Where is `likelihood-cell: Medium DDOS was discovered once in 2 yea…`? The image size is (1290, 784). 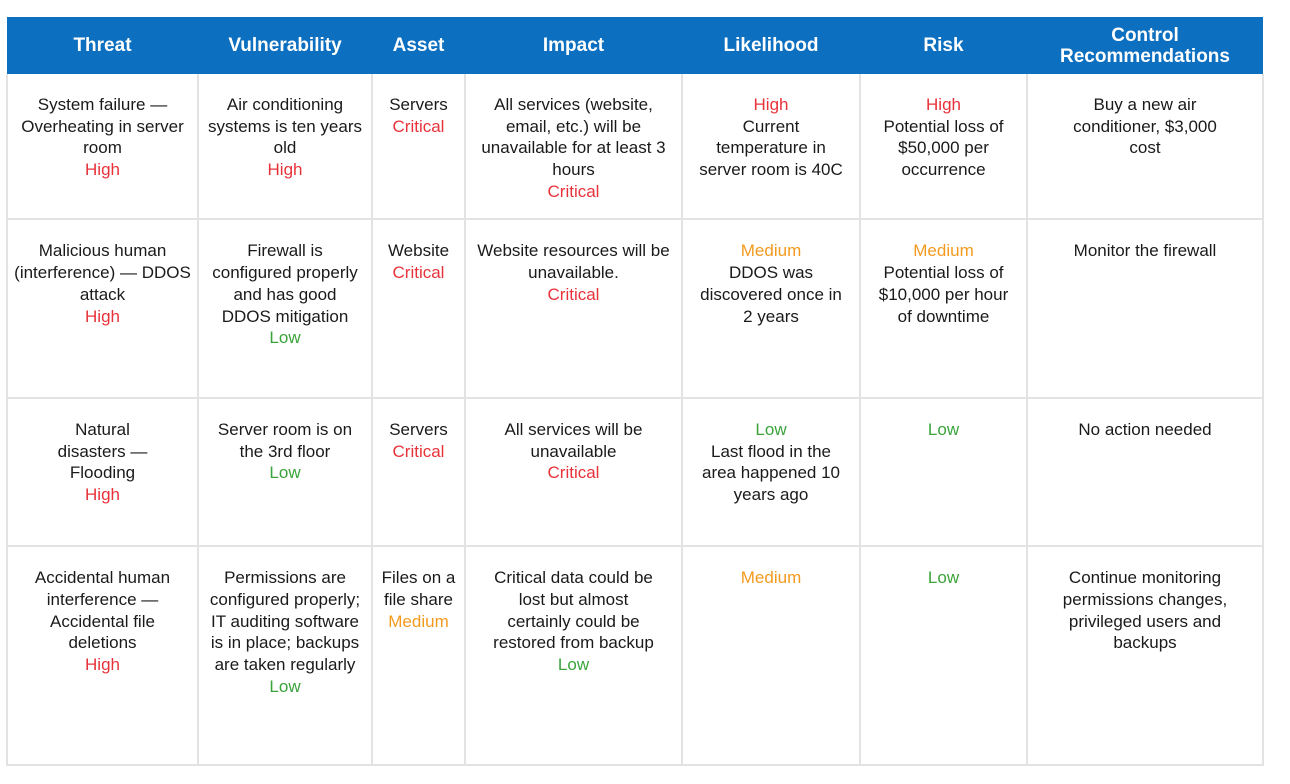
likelihood-cell: Medium DDOS was discovered once in 2 yea… is located at coordinates (771, 308).